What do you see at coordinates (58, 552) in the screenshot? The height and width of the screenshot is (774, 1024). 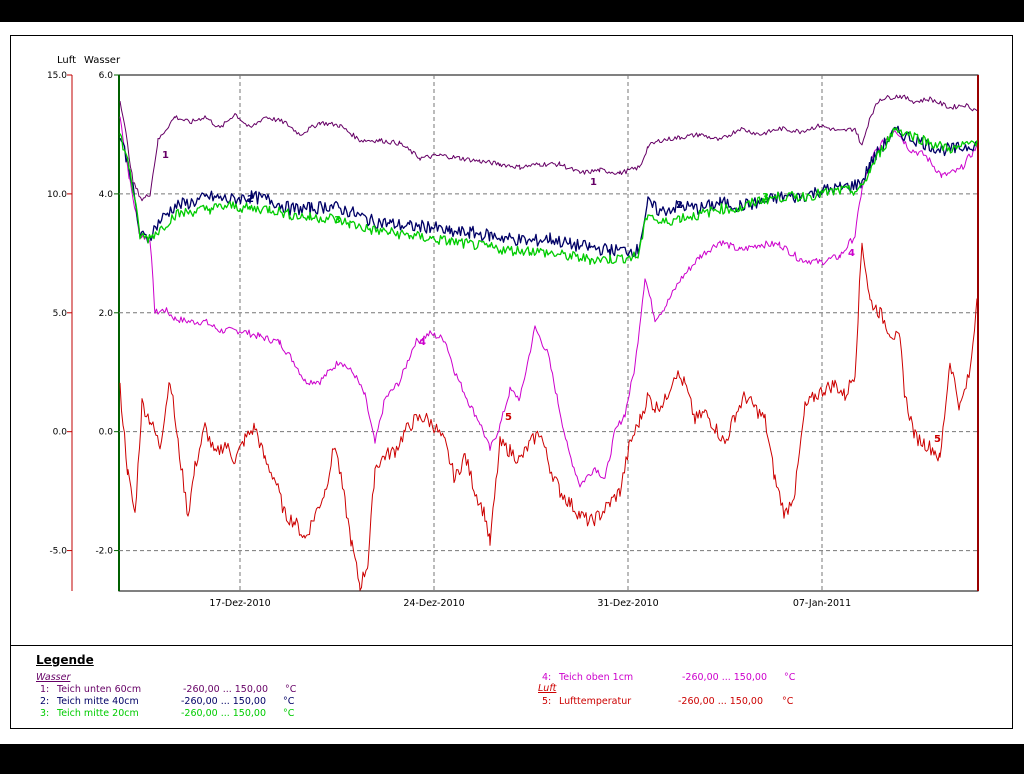 I see `luft-tick-label: -5.0` at bounding box center [58, 552].